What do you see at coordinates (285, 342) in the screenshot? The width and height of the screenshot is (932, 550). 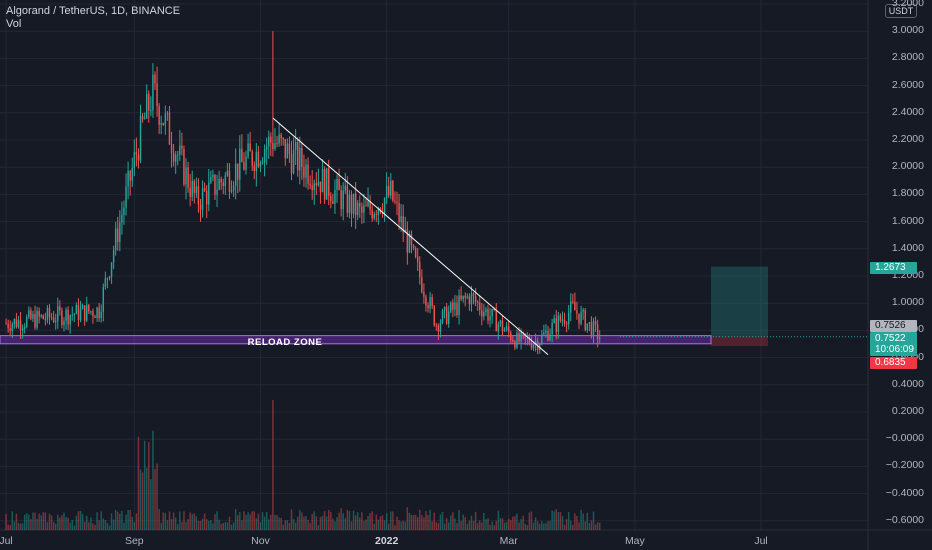 I see `reload-zone-label: RELOAD ZONE` at bounding box center [285, 342].